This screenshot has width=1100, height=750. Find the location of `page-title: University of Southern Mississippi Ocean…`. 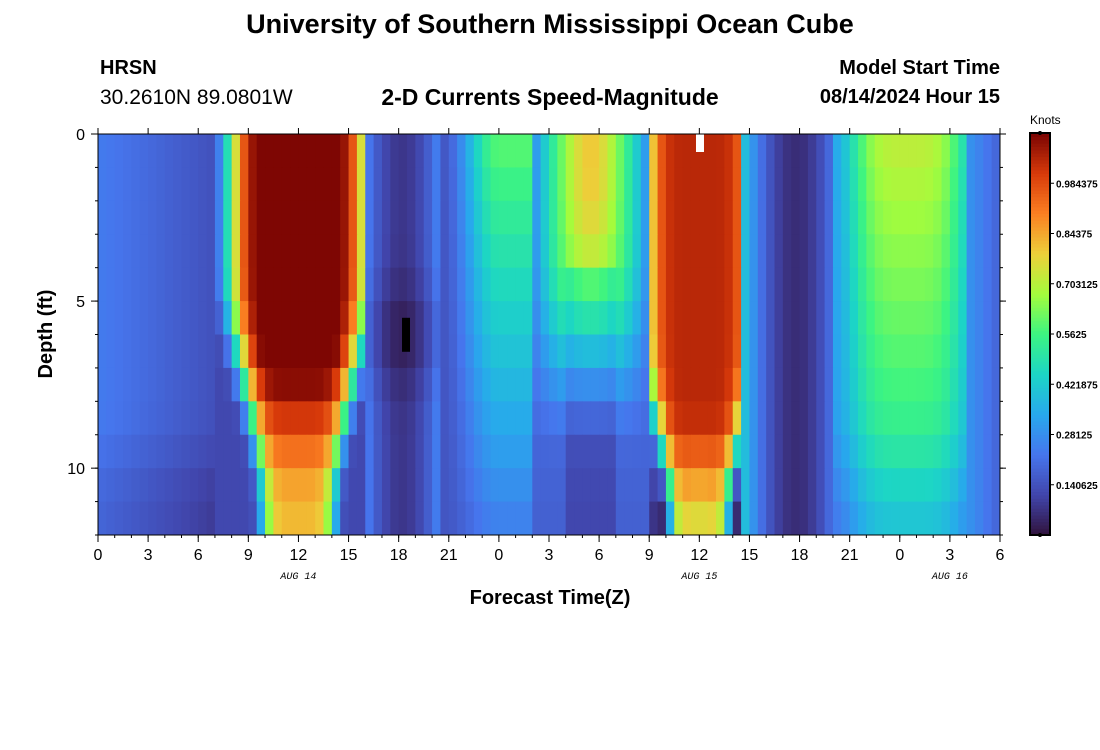

page-title: University of Southern Mississippi Ocean… is located at coordinates (550, 24).